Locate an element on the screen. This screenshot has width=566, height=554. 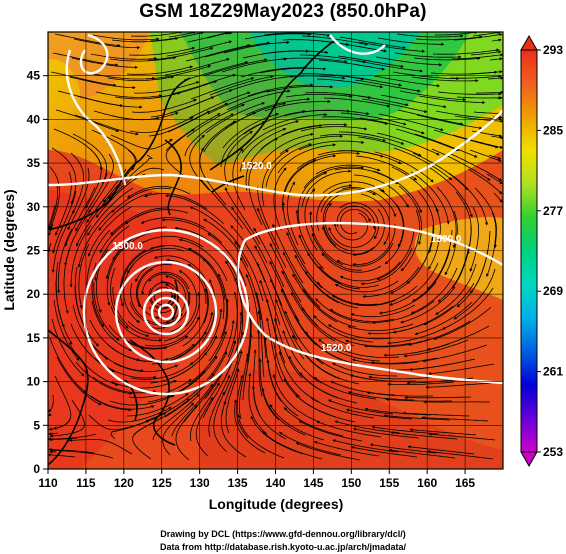
y-tick-label: 10 is located at coordinates (34, 382).